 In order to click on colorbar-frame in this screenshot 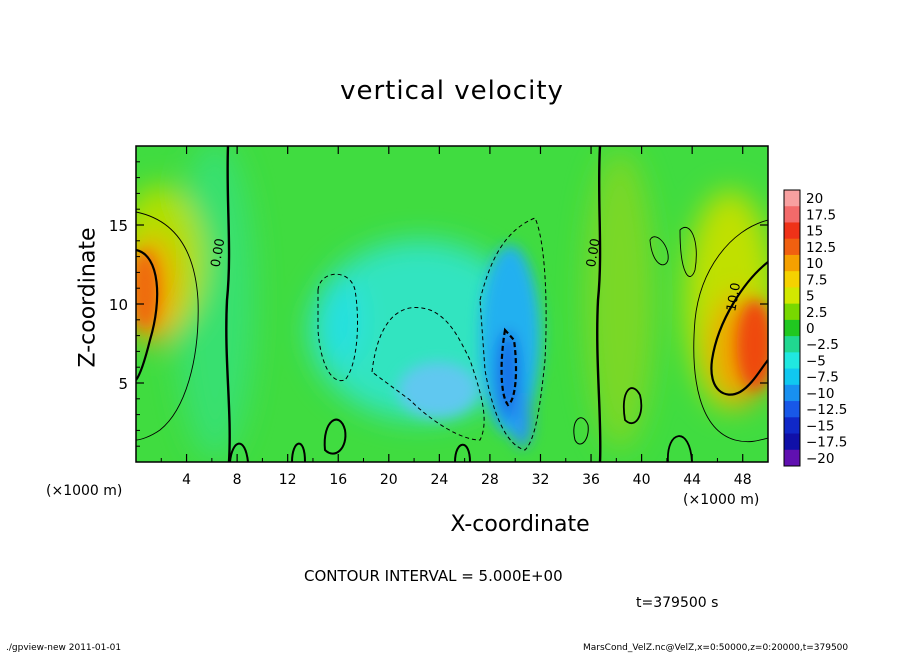, I will do `click(792, 328)`.